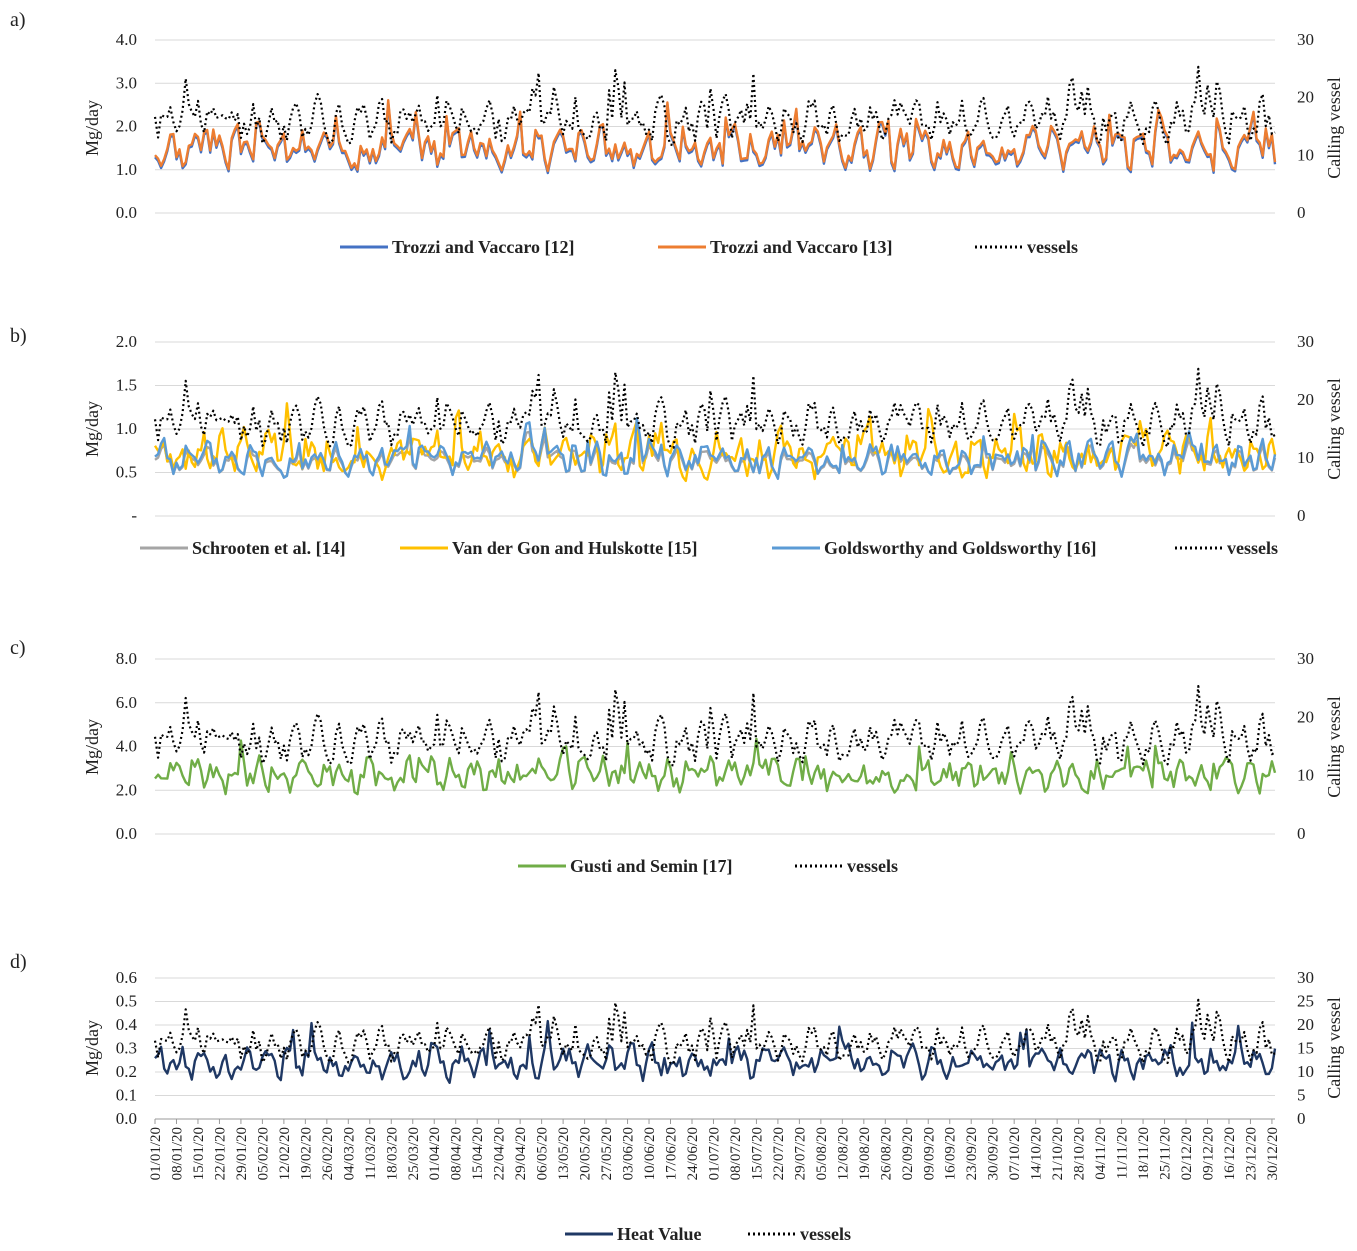 The image size is (1357, 1251). What do you see at coordinates (575, 548) in the screenshot?
I see `legend-label: Van der Gon and Hulskotte [15]` at bounding box center [575, 548].